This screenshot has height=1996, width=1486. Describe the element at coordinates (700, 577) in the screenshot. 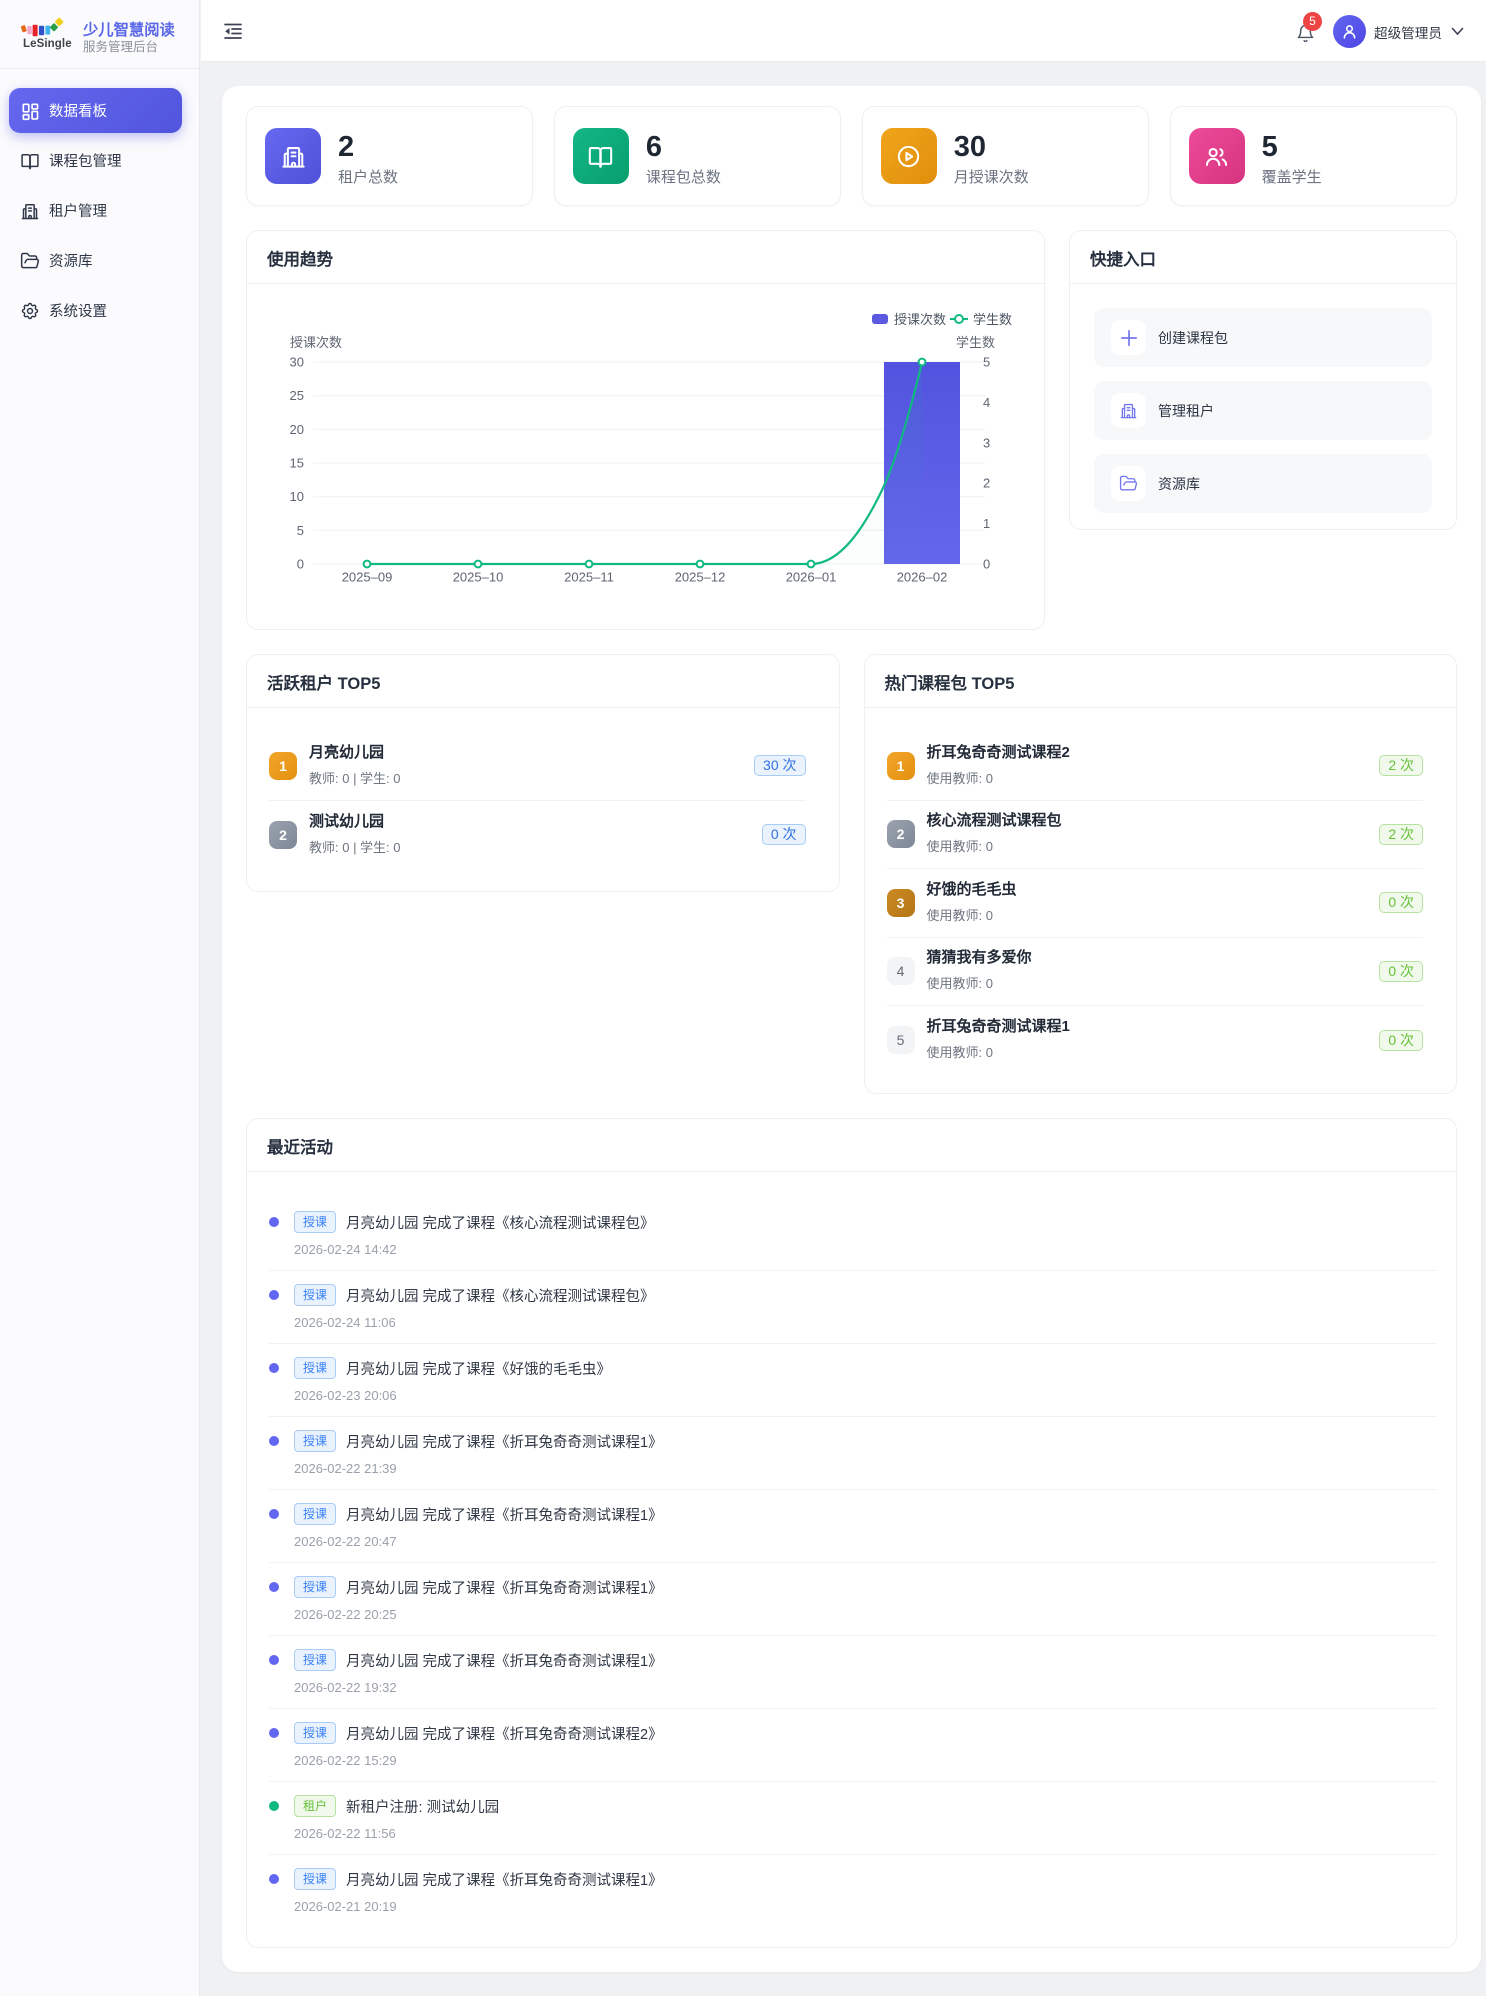

I see `svg-text: 2025–12` at that location.